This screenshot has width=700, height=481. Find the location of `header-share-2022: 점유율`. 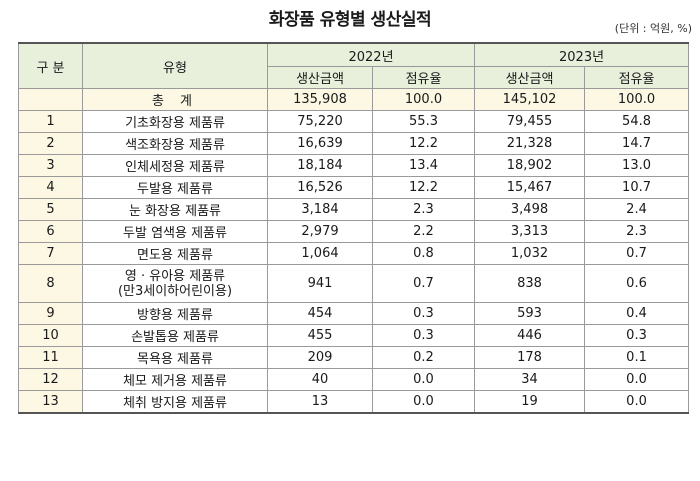

header-share-2022: 점유율 is located at coordinates (423, 77).